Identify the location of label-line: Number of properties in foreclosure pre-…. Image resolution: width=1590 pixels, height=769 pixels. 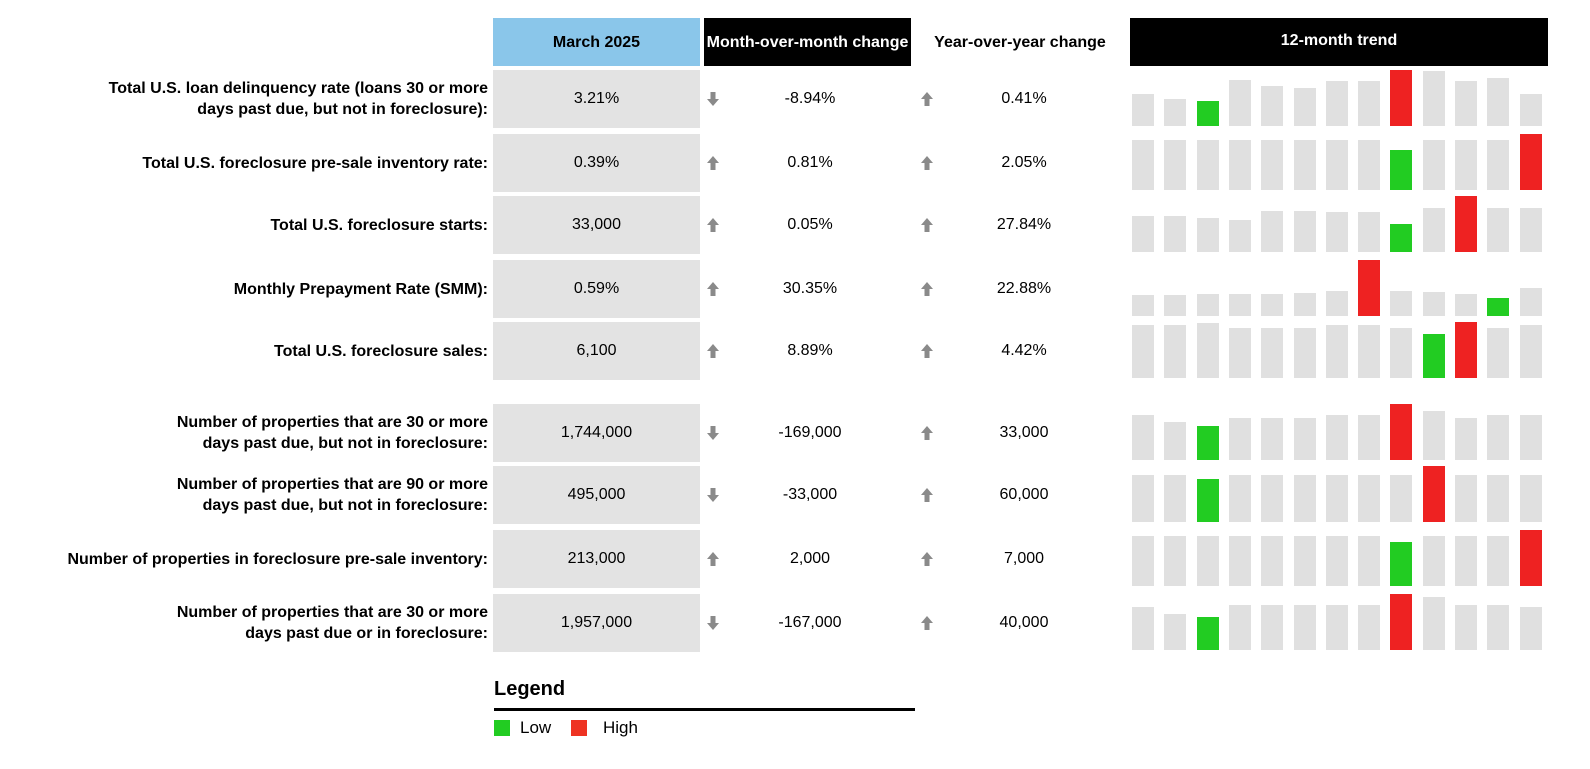
(277, 559).